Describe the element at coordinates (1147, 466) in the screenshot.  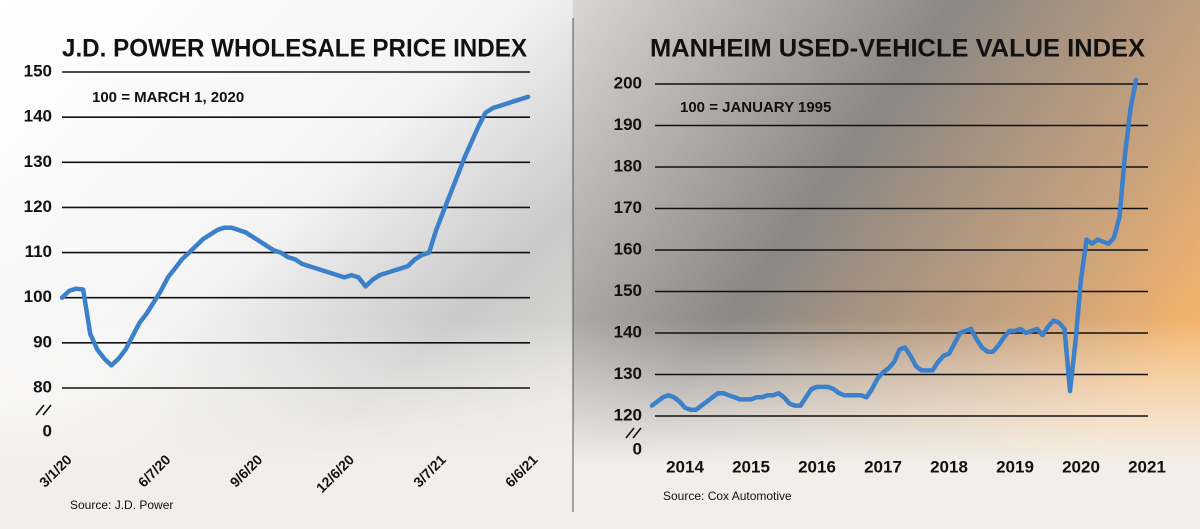
I see `x-tick-label: 2021` at that location.